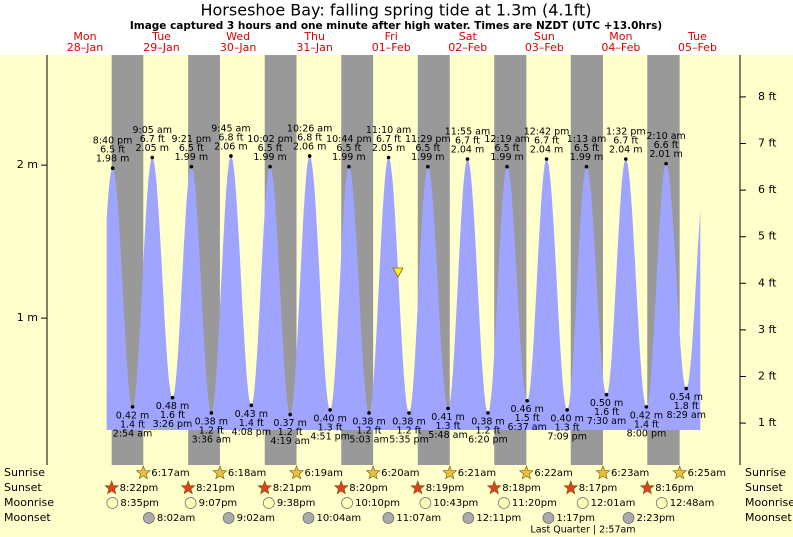 This screenshot has width=793, height=537. What do you see at coordinates (764, 487) in the screenshot?
I see `row-label: Sunset` at bounding box center [764, 487].